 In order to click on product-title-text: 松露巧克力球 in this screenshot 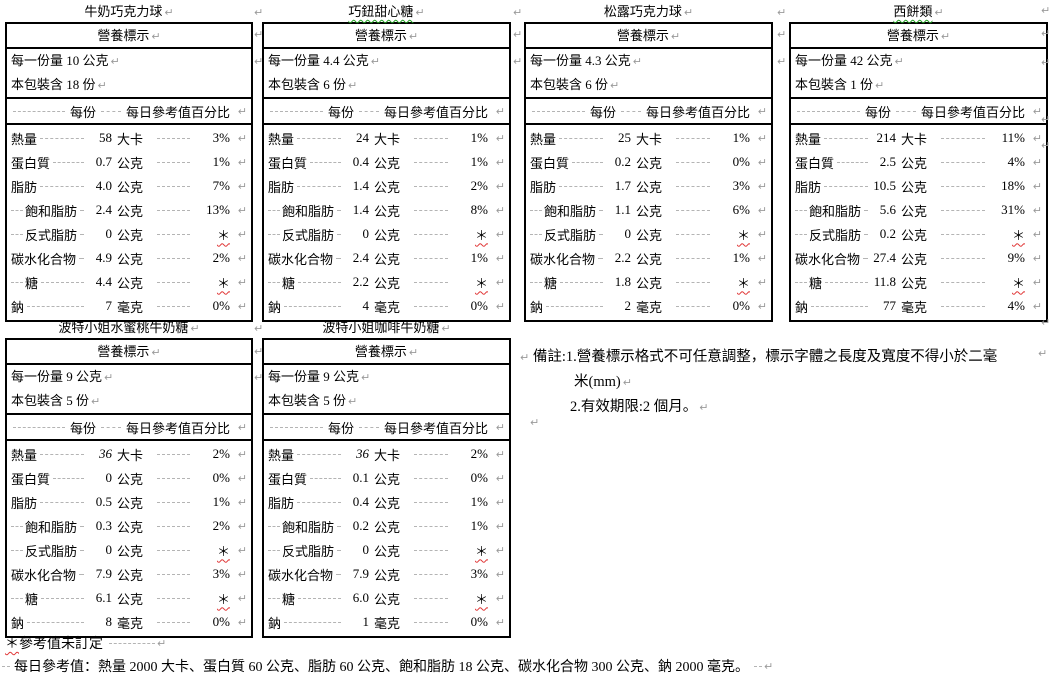, I will do `click(642, 11)`.